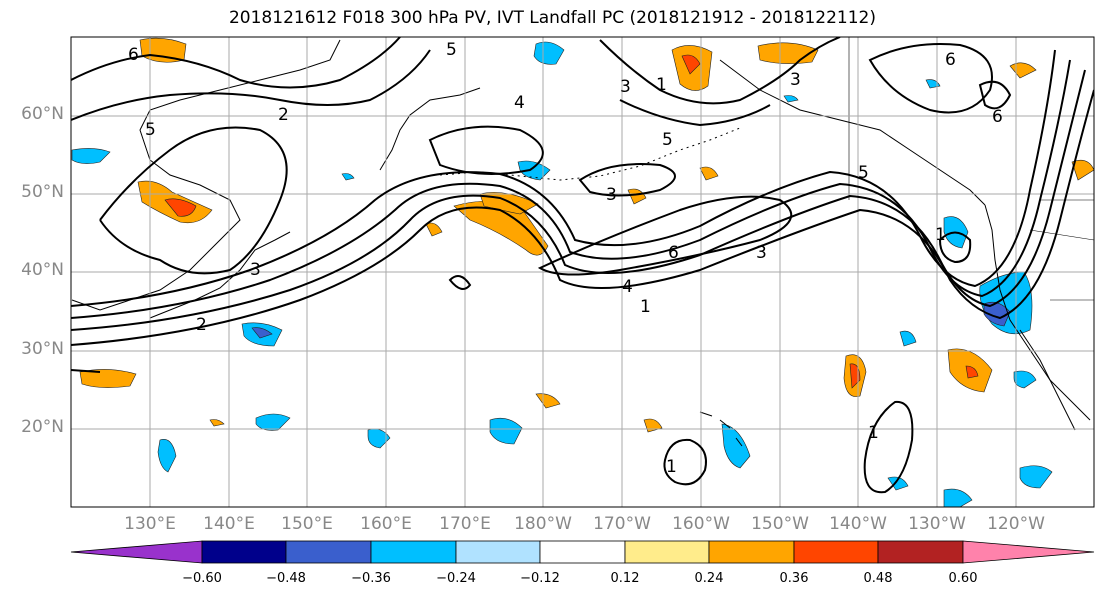 The width and height of the screenshot is (1105, 601). Describe the element at coordinates (1037, 312) in the screenshot. I see `north-america-coast` at that location.